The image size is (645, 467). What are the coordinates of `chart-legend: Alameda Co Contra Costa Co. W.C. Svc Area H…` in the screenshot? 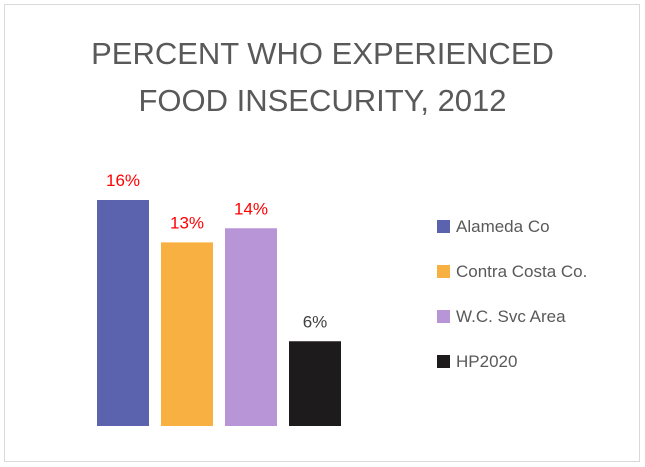 It's located at (512, 305).